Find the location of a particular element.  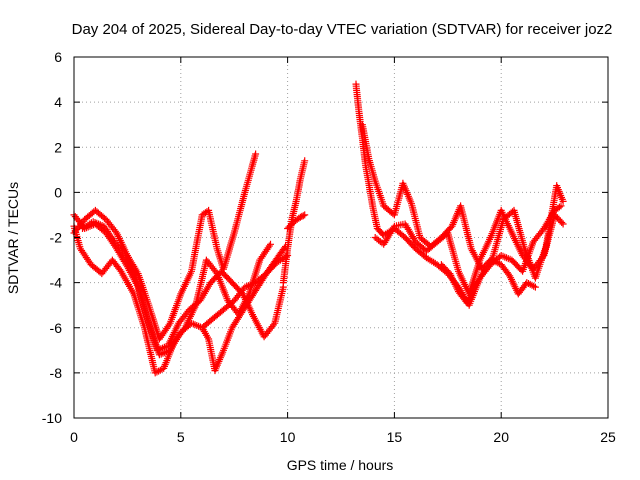

series-track-g is located at coordinates (296, 221).